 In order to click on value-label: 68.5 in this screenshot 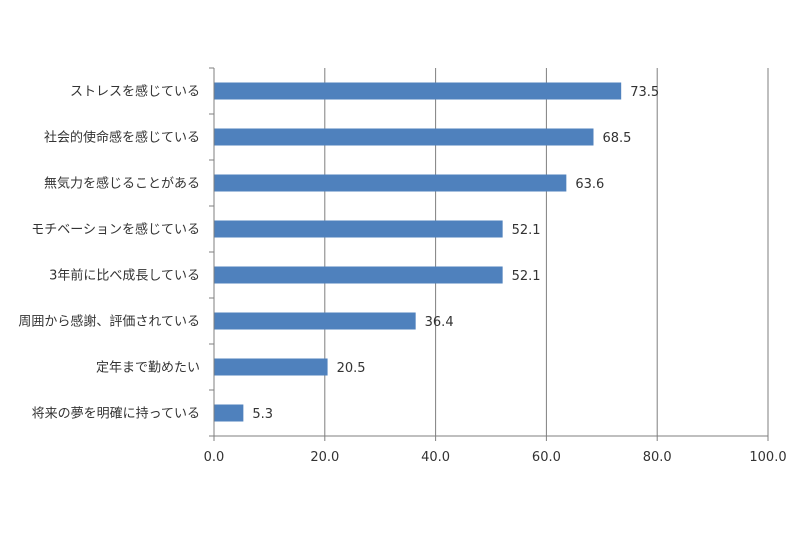, I will do `click(616, 138)`.